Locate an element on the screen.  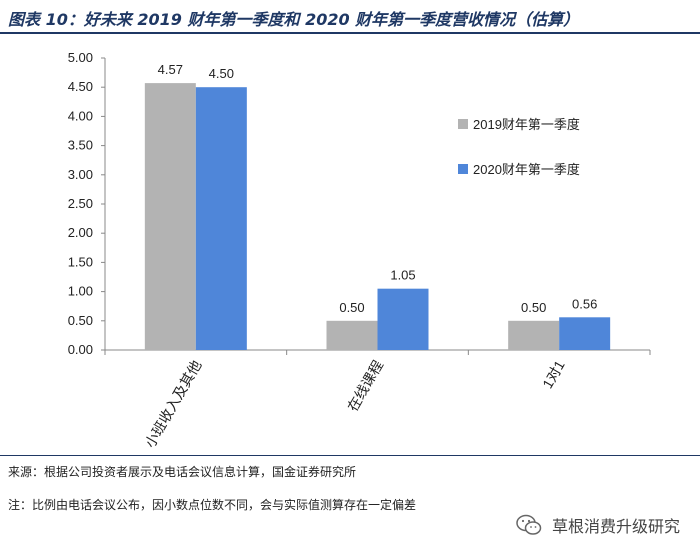
y-tick-label: 2.50 is located at coordinates (80, 203).